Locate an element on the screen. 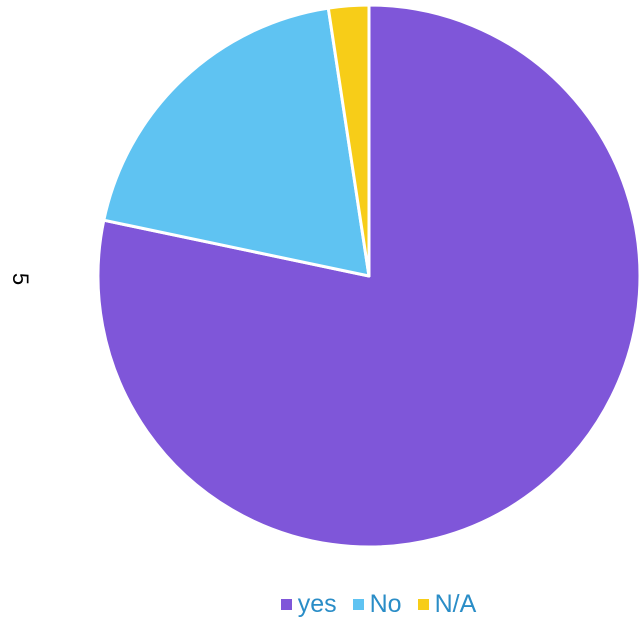 This screenshot has height=622, width=639. pie-slice-n-a is located at coordinates (348, 140).